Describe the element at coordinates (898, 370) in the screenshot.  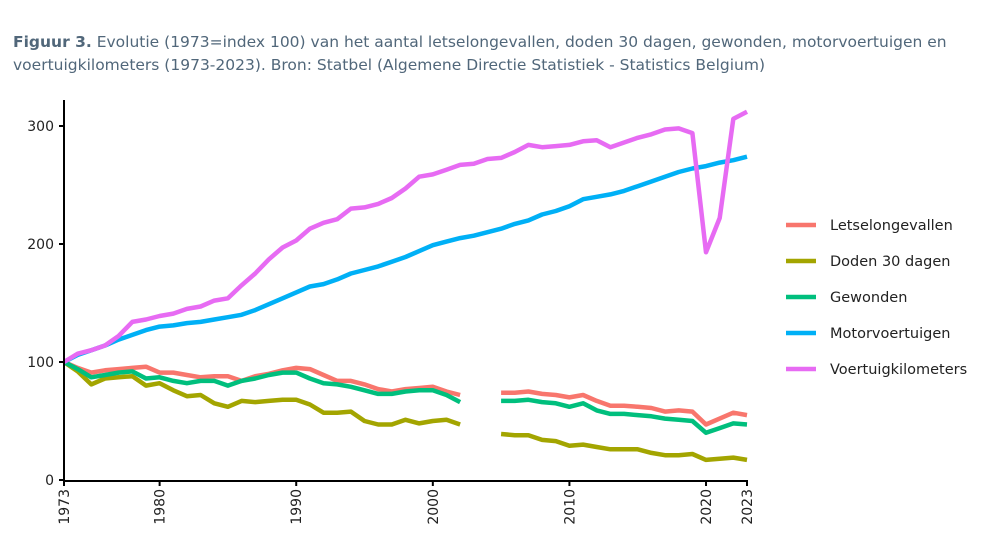
I see `legend-label: Voertuigkilometers` at that location.